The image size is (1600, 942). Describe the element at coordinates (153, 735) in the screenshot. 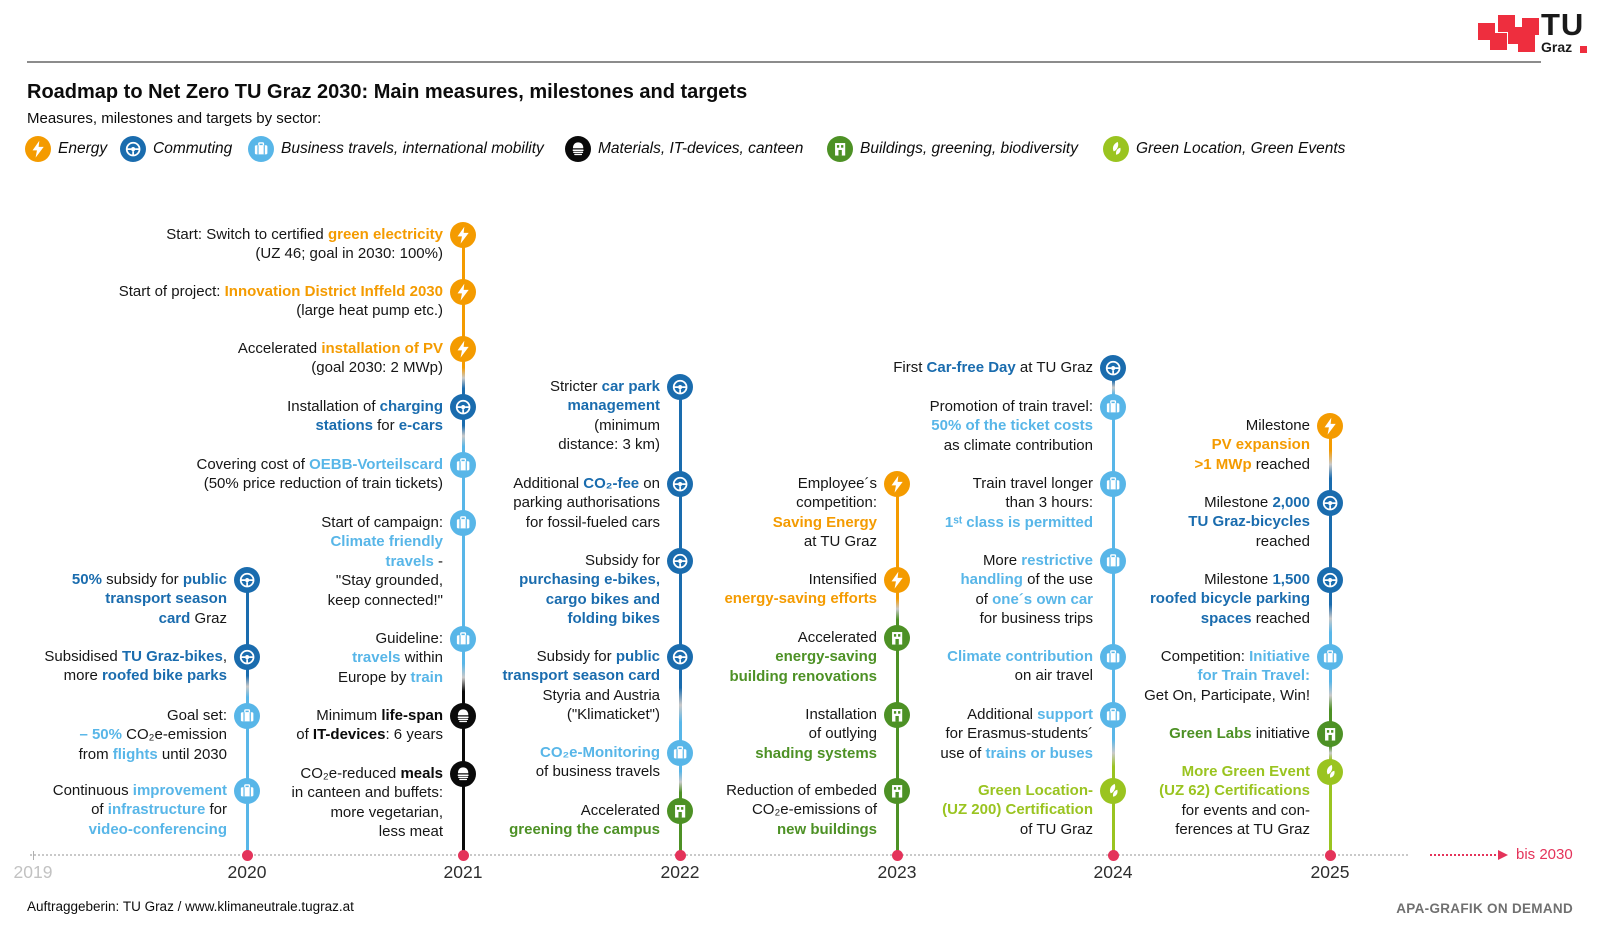

I see `entry-line: – 50% CO₂e-emission` at that location.